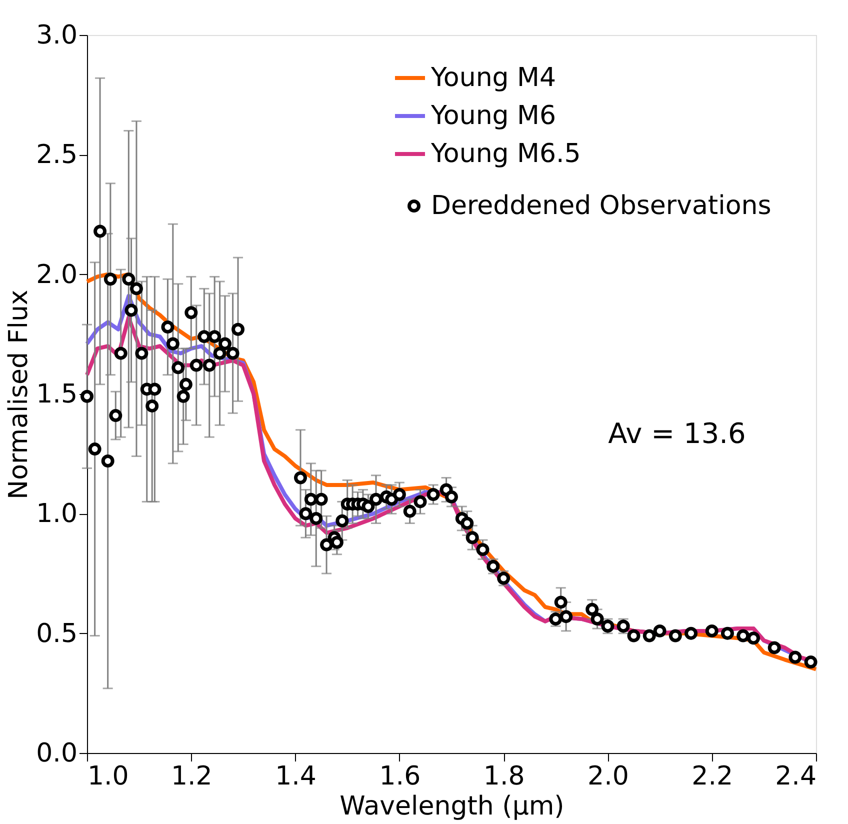  What do you see at coordinates (677, 433) in the screenshot?
I see `annotation: Av = 13.6` at bounding box center [677, 433].